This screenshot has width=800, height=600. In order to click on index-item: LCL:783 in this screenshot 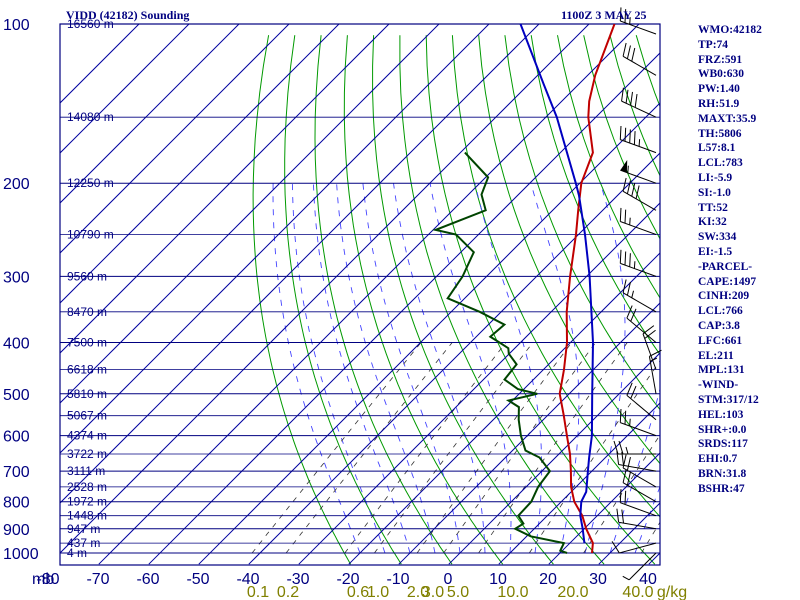, I will do `click(720, 163)`.